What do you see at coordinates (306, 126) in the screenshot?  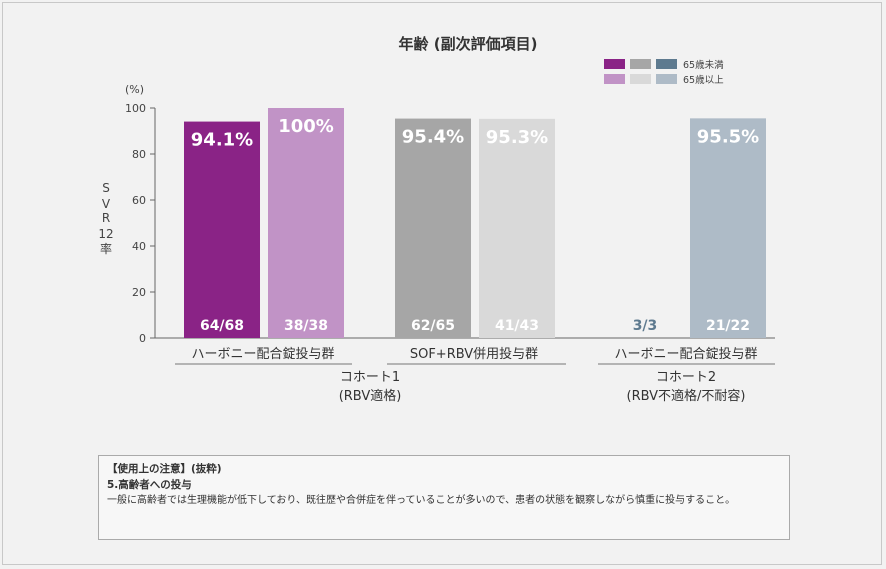 I see `bar-value-label: 100%` at bounding box center [306, 126].